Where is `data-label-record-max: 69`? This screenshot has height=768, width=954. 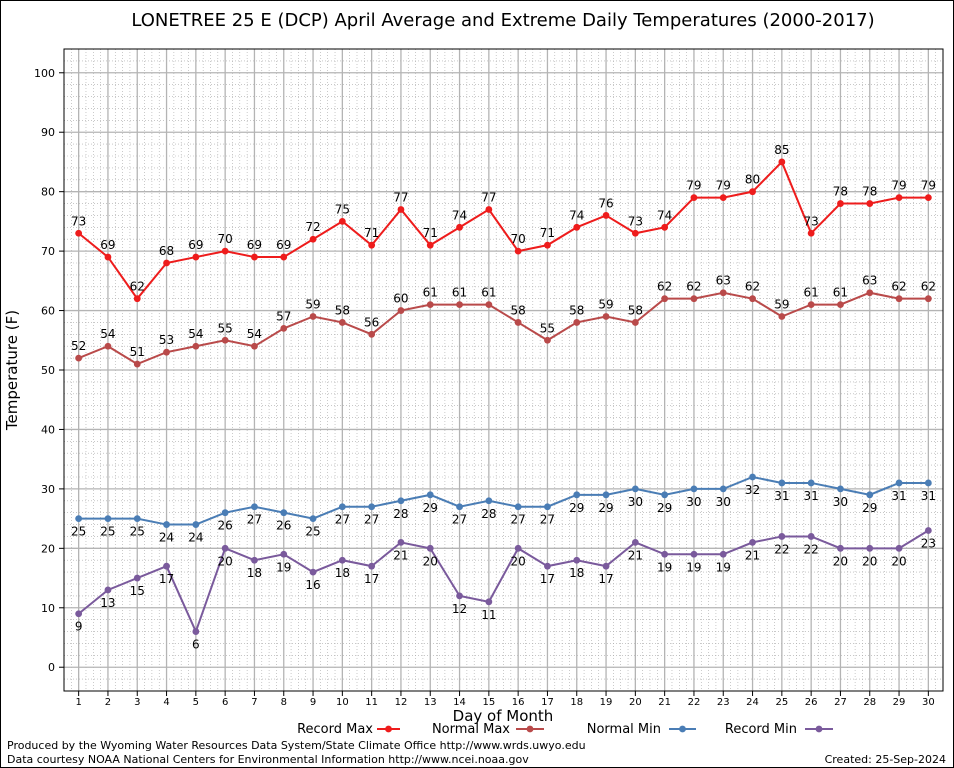
data-label-record-max: 69 is located at coordinates (195, 245).